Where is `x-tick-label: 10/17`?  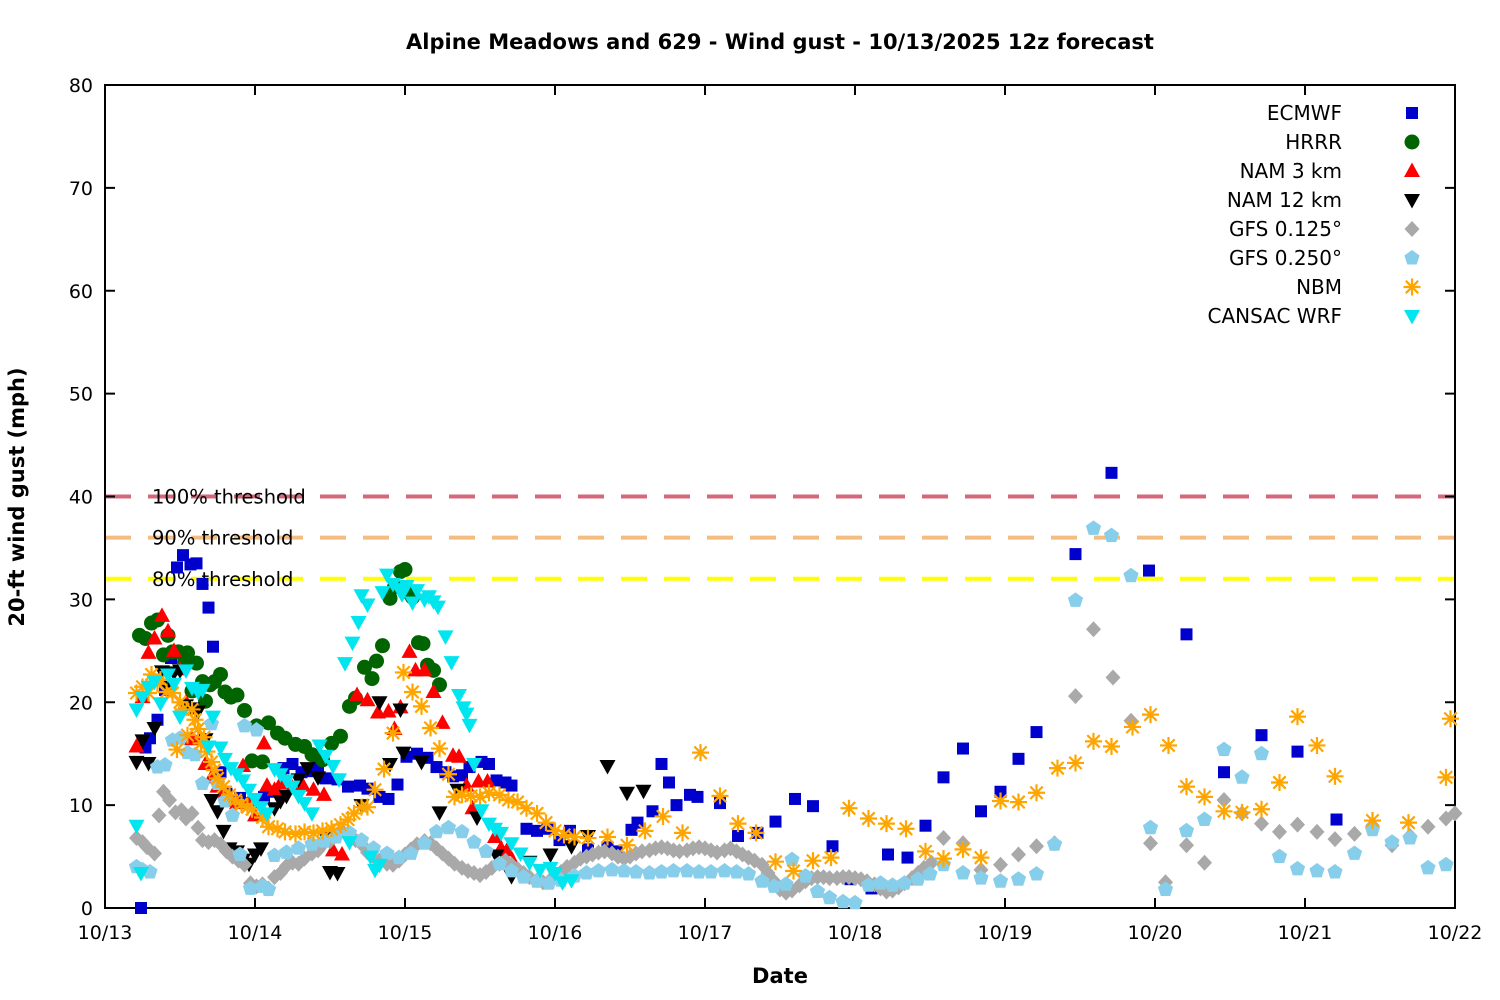 x-tick-label: 10/17 is located at coordinates (705, 933).